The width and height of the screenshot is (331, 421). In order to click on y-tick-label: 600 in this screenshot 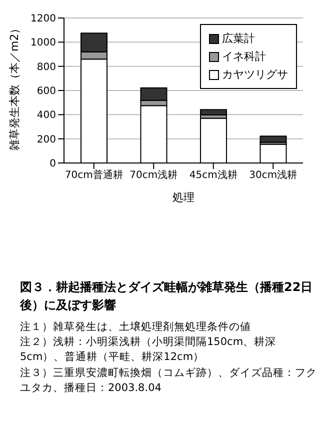, I will do `click(46, 92)`.